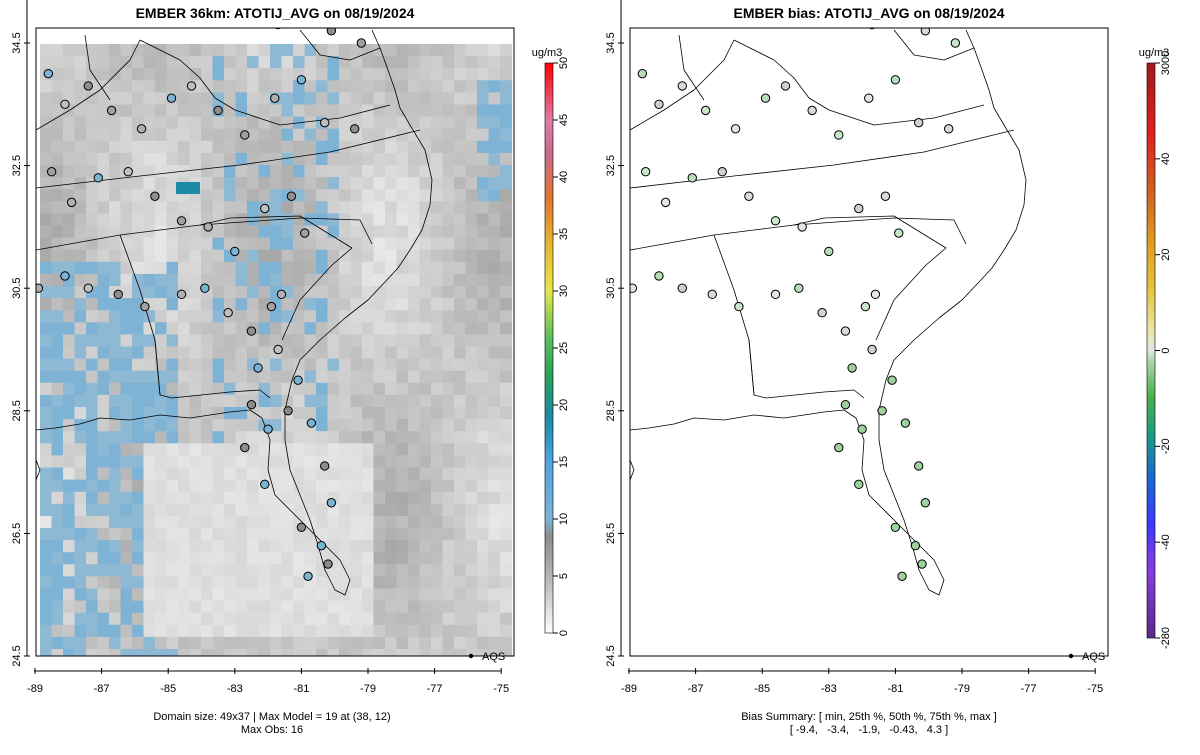 The height and width of the screenshot is (755, 1200). What do you see at coordinates (564, 405) in the screenshot?
I see `colorbar-tick-label: 20` at bounding box center [564, 405].